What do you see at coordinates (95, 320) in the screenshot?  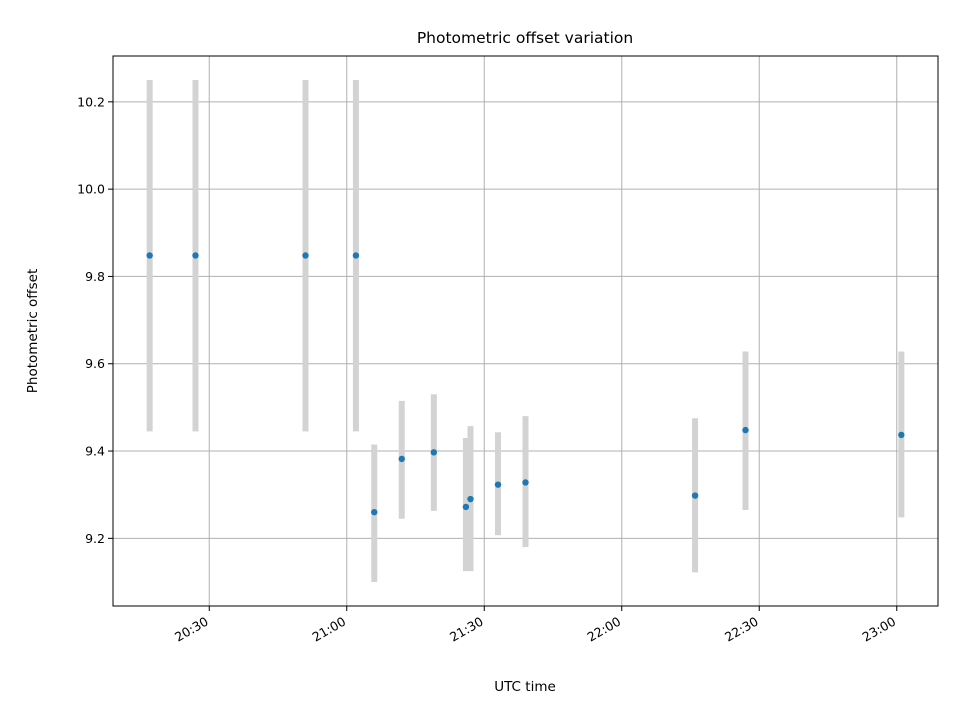 I see `y-axis-ticks: 9.2 9.4 9.6 9.8 10.0 10.2` at bounding box center [95, 320].